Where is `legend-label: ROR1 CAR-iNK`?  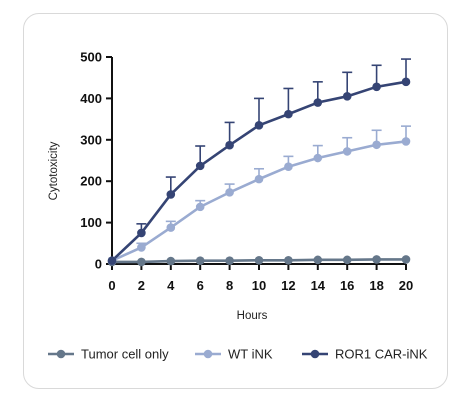
legend-label: ROR1 CAR-iNK is located at coordinates (381, 354).